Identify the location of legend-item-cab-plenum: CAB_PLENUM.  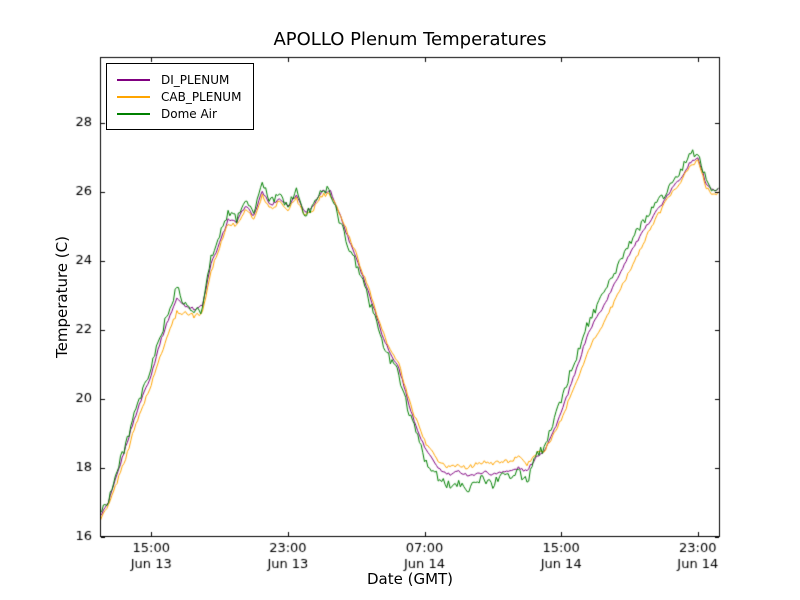
(179, 96).